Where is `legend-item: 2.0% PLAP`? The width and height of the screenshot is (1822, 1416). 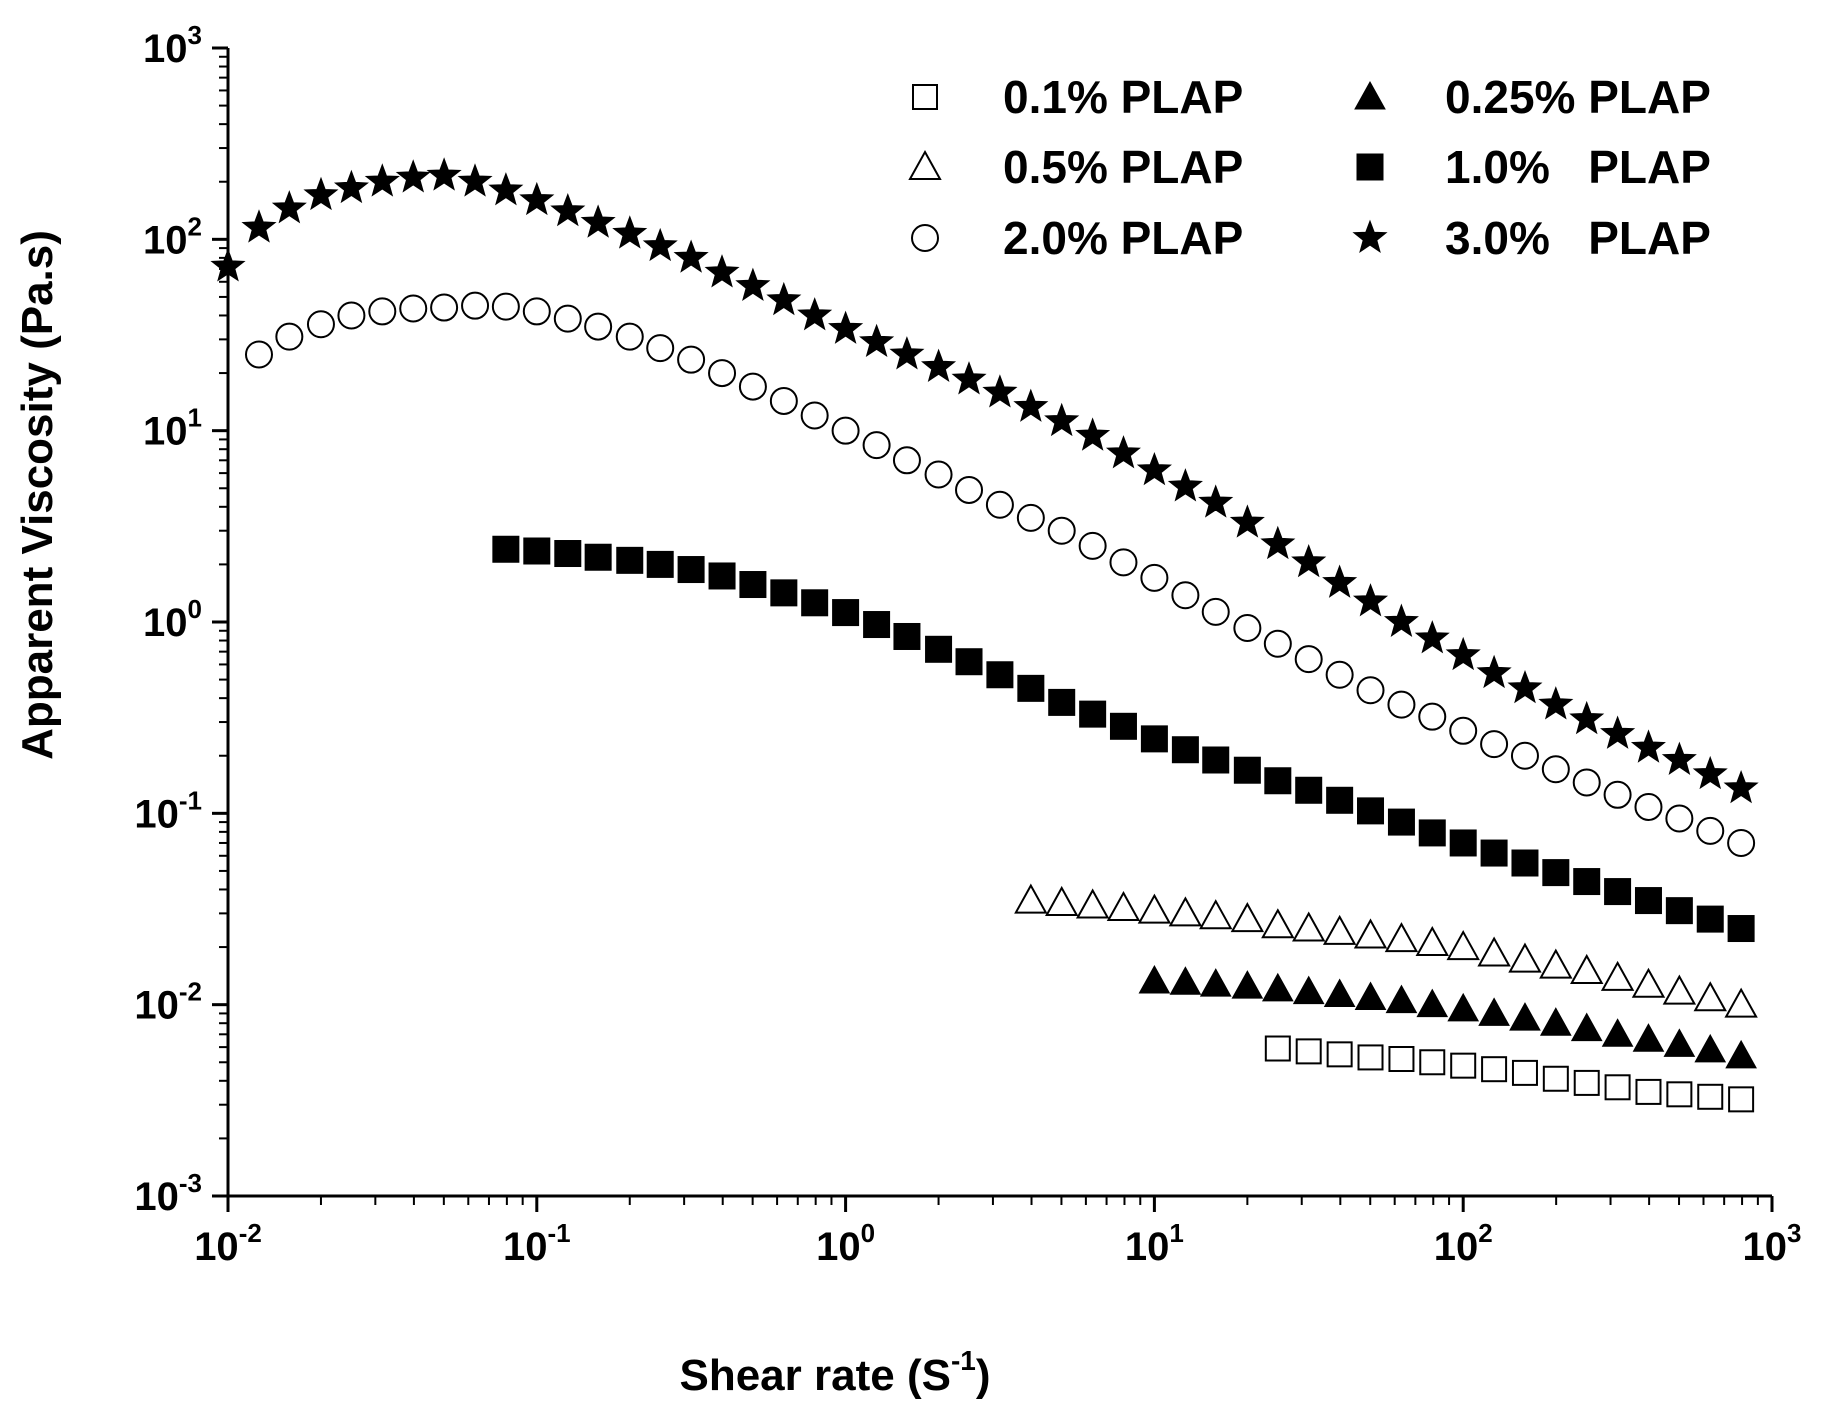 legend-item: 2.0% PLAP is located at coordinates (1077, 238).